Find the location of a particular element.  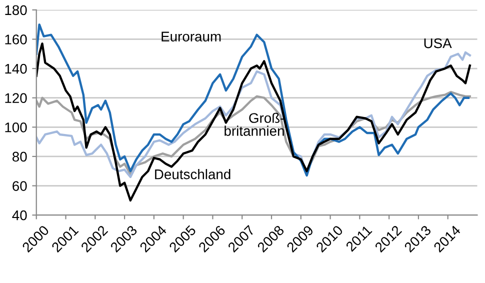

series-label: USA is located at coordinates (438, 43).